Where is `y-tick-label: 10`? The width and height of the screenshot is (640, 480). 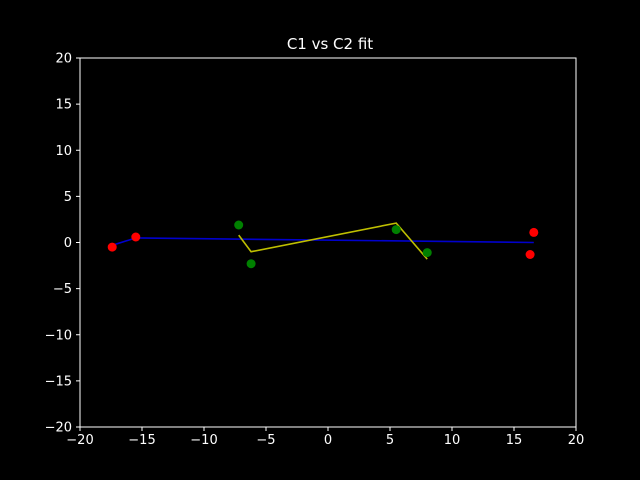
y-tick-label: 10 is located at coordinates (63, 151).